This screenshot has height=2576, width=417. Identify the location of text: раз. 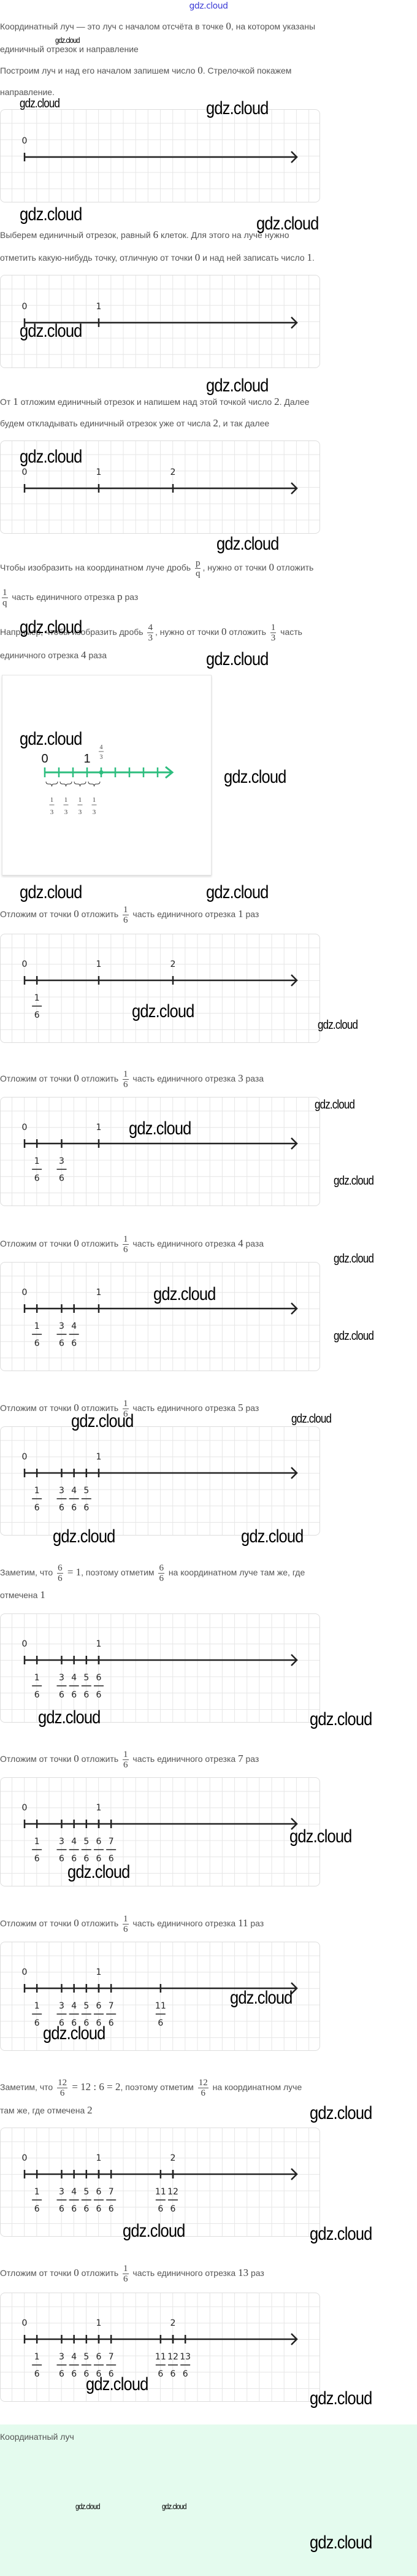
(256, 2273).